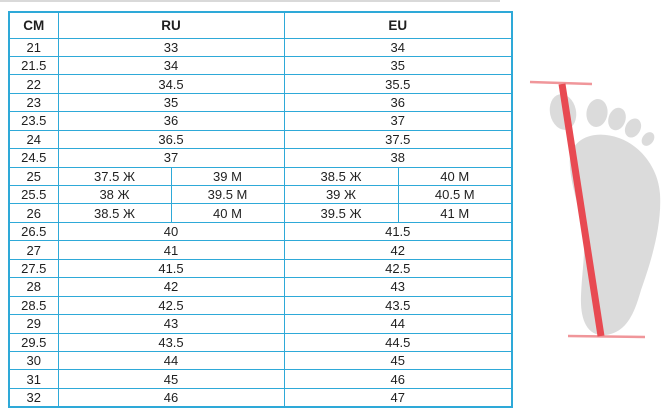  Describe the element at coordinates (33, 194) in the screenshot. I see `cell-cm: 25.5` at that location.